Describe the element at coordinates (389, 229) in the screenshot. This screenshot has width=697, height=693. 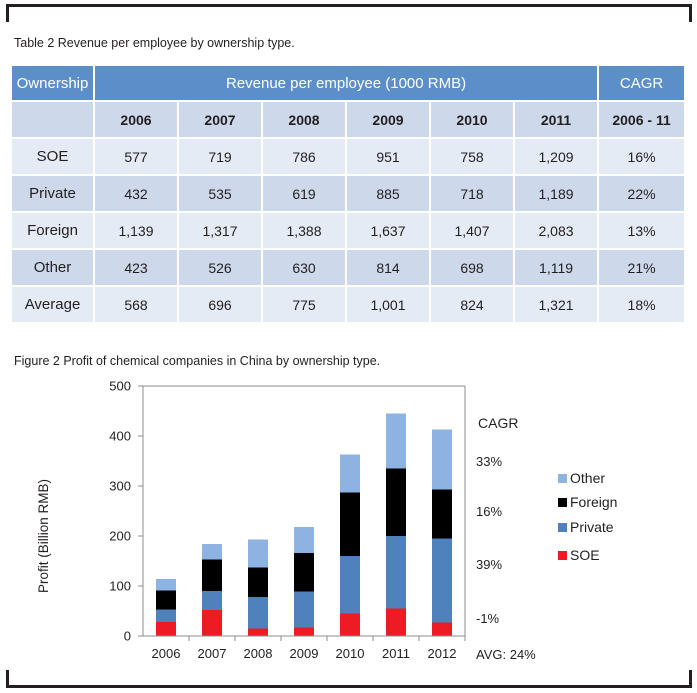
I see `table-cell: 1,637` at that location.